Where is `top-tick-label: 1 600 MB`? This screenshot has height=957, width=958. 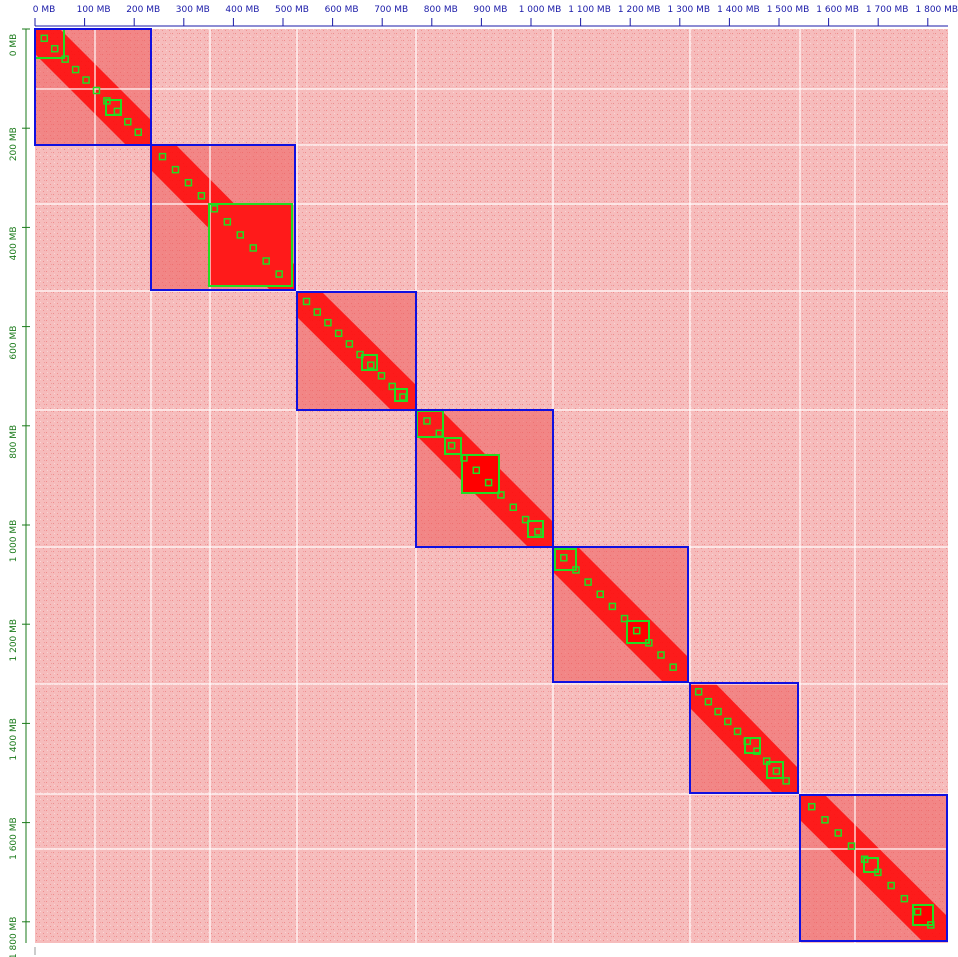 top-tick-label: 1 600 MB is located at coordinates (837, 10).